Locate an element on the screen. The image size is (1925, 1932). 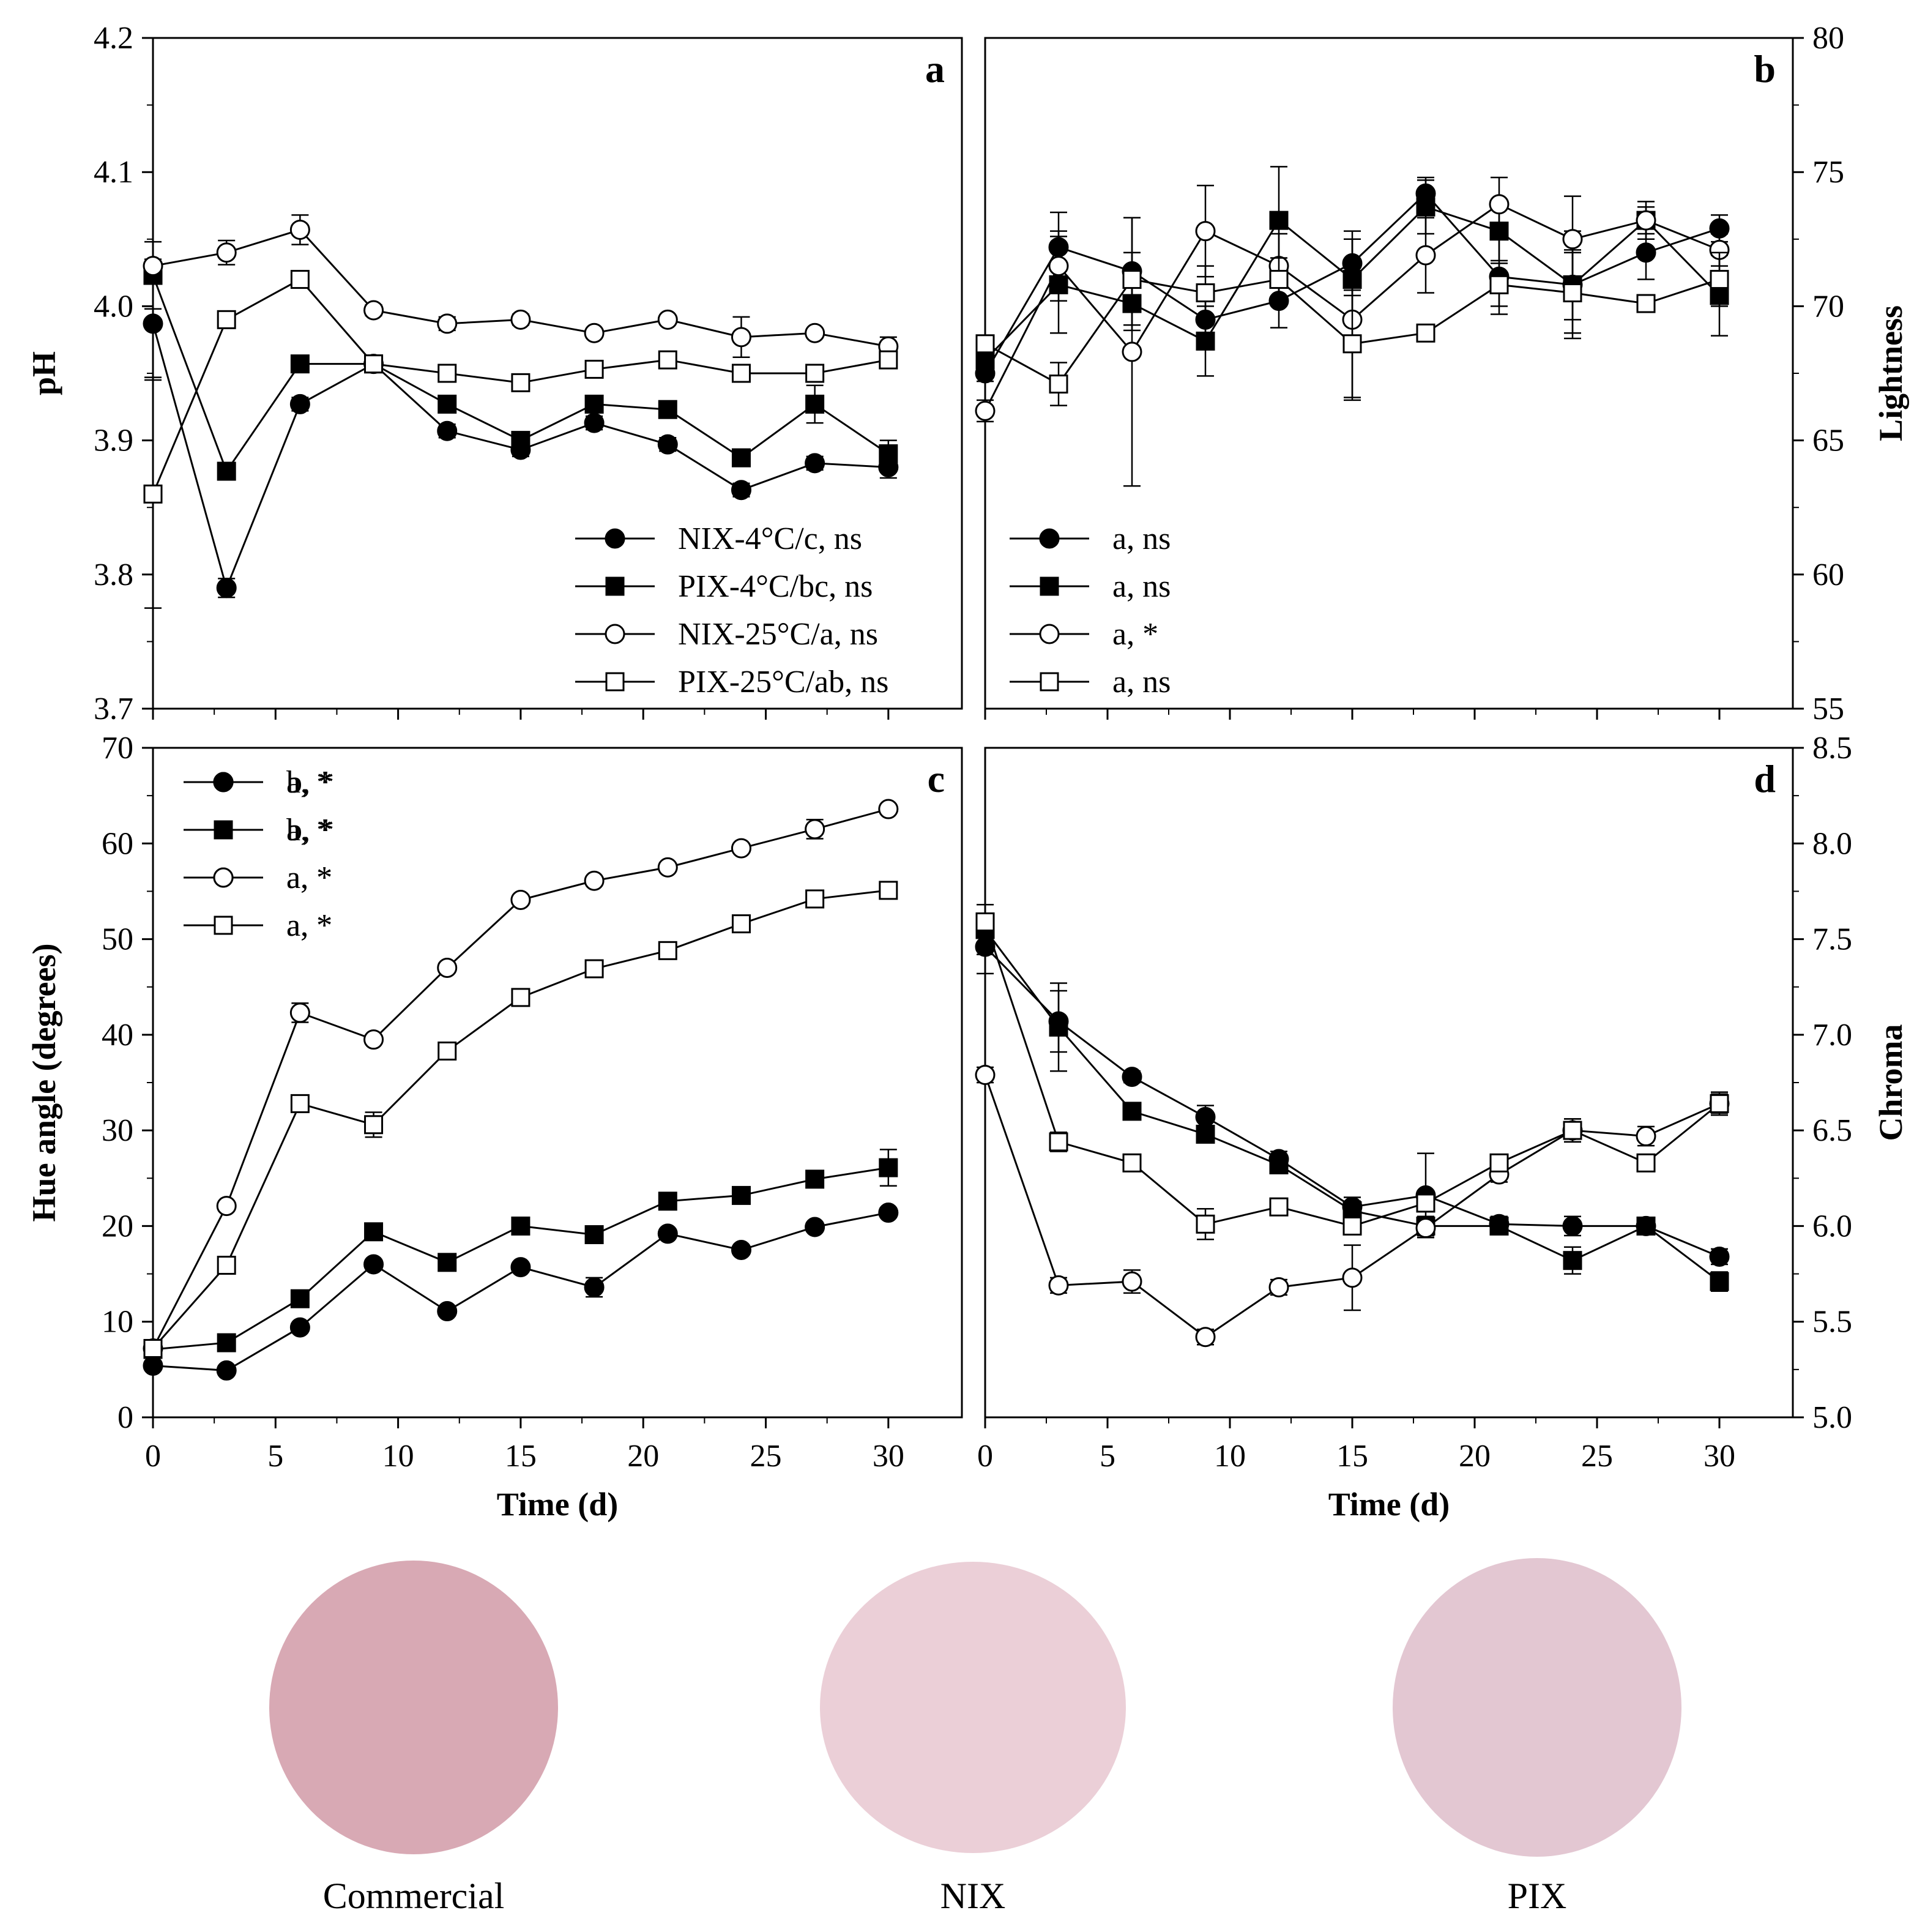
photo-label-pix: PIX is located at coordinates (1537, 1896).